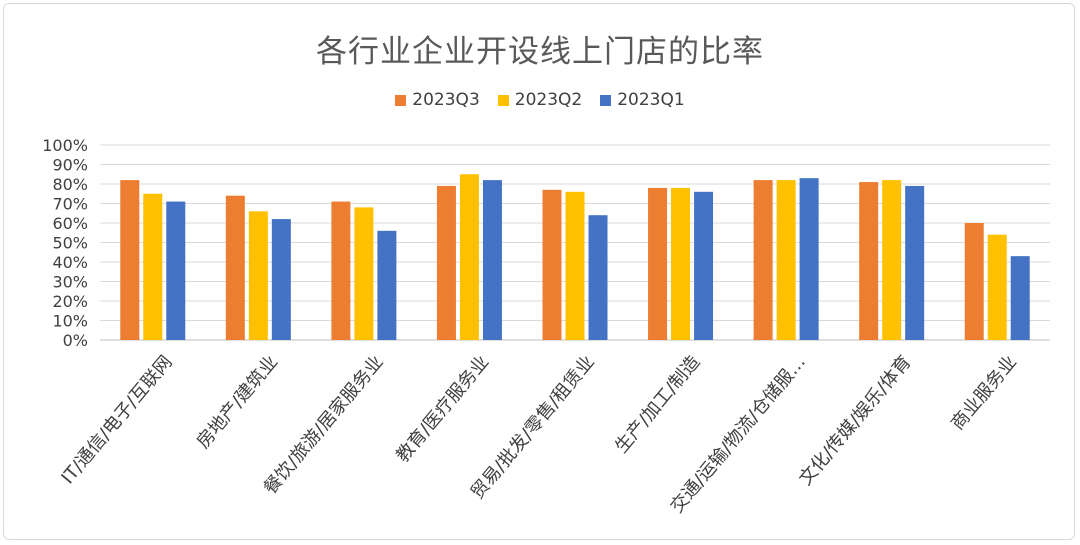  What do you see at coordinates (70, 243) in the screenshot?
I see `y-tick-label: 50%` at bounding box center [70, 243].